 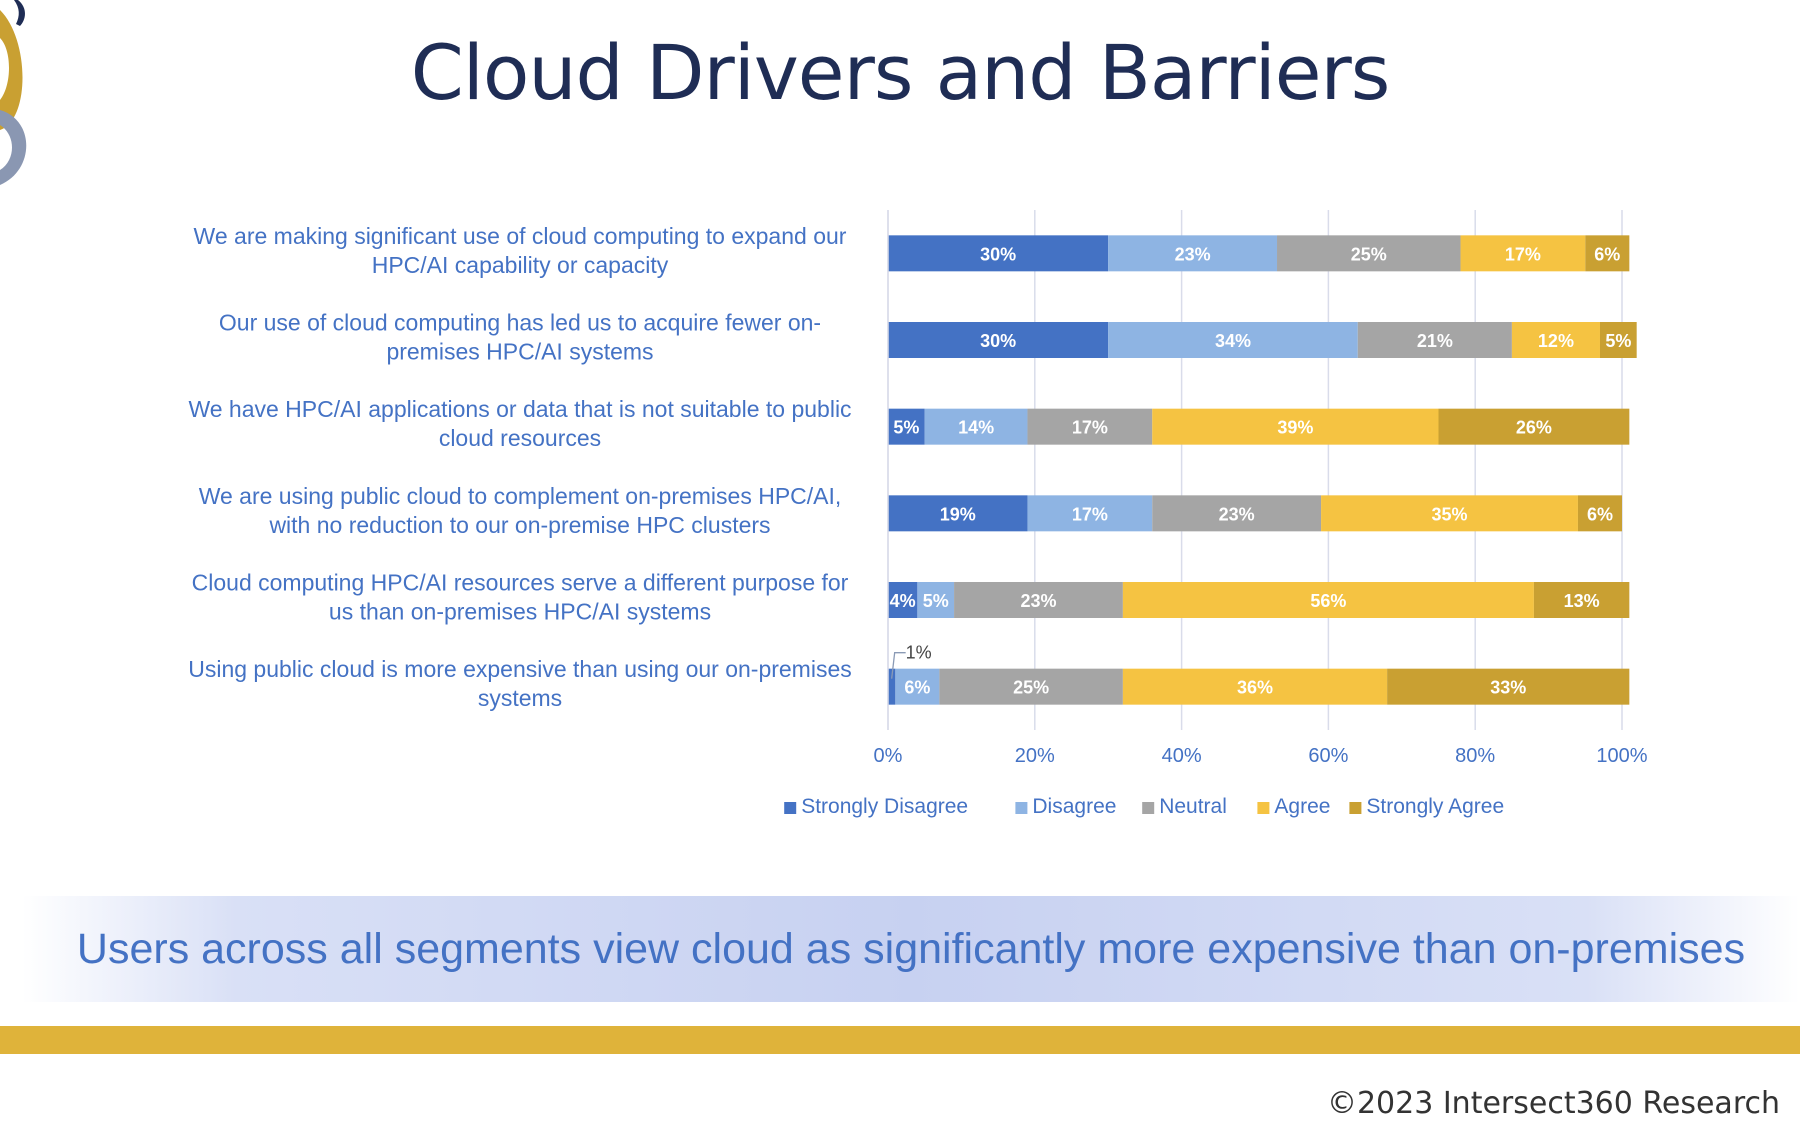 What do you see at coordinates (520, 698) in the screenshot?
I see `category-label: systems` at bounding box center [520, 698].